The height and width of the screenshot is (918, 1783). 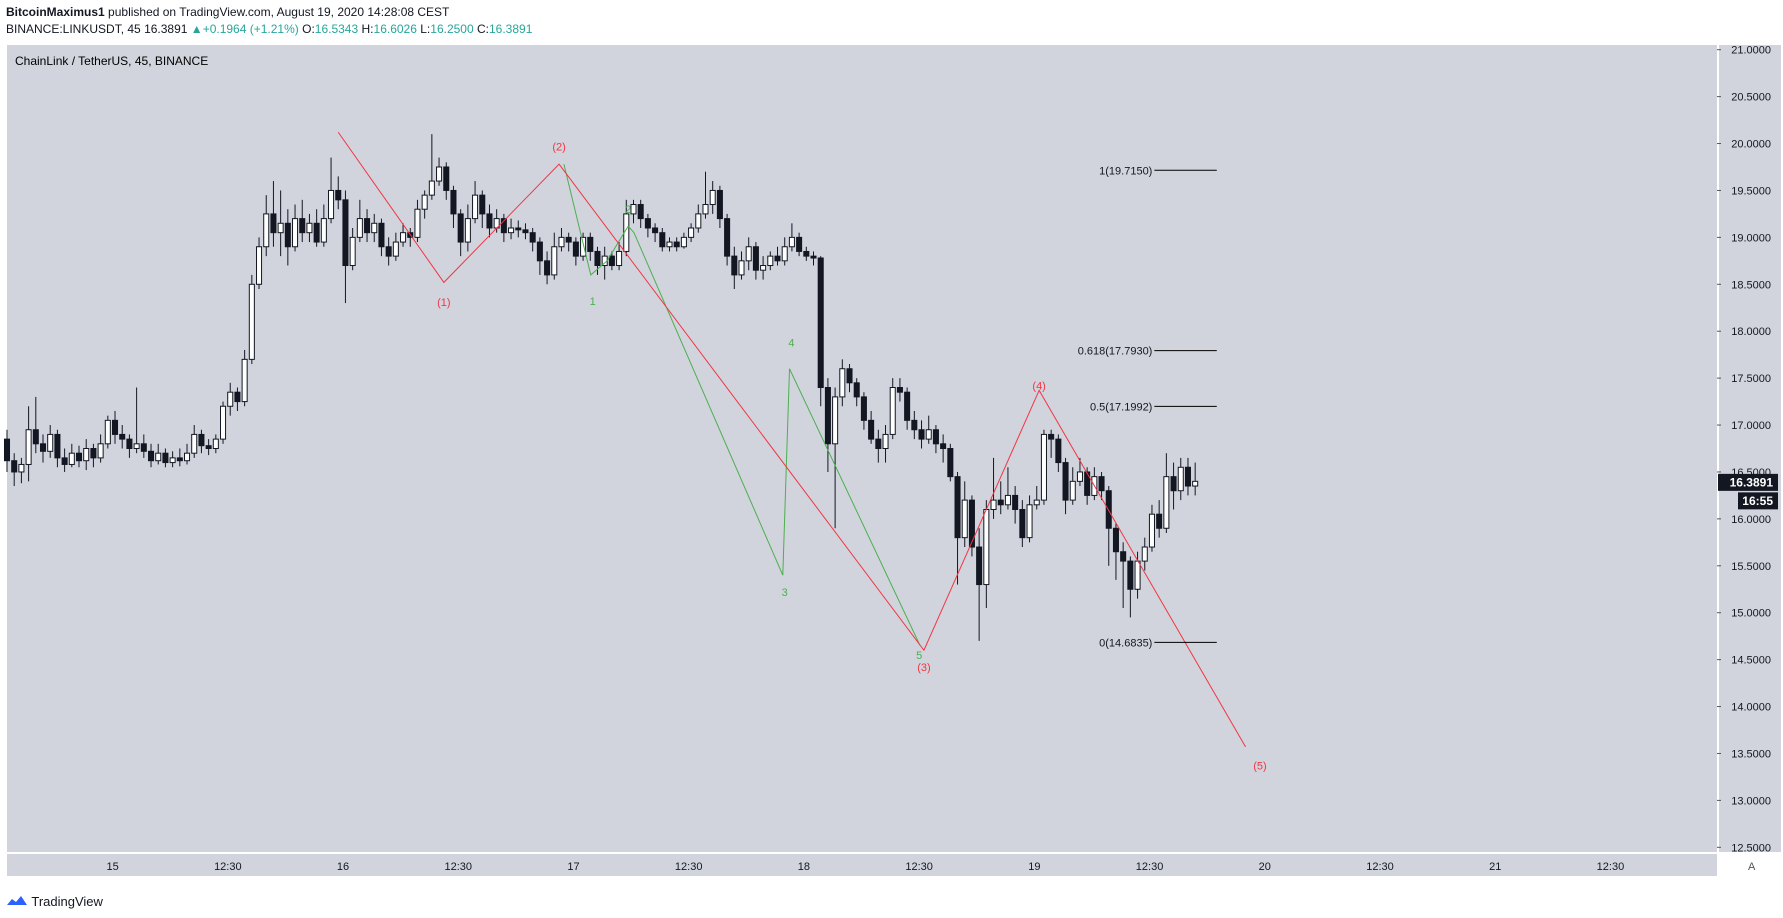 What do you see at coordinates (593, 302) in the screenshot?
I see `wave-label: 1` at bounding box center [593, 302].